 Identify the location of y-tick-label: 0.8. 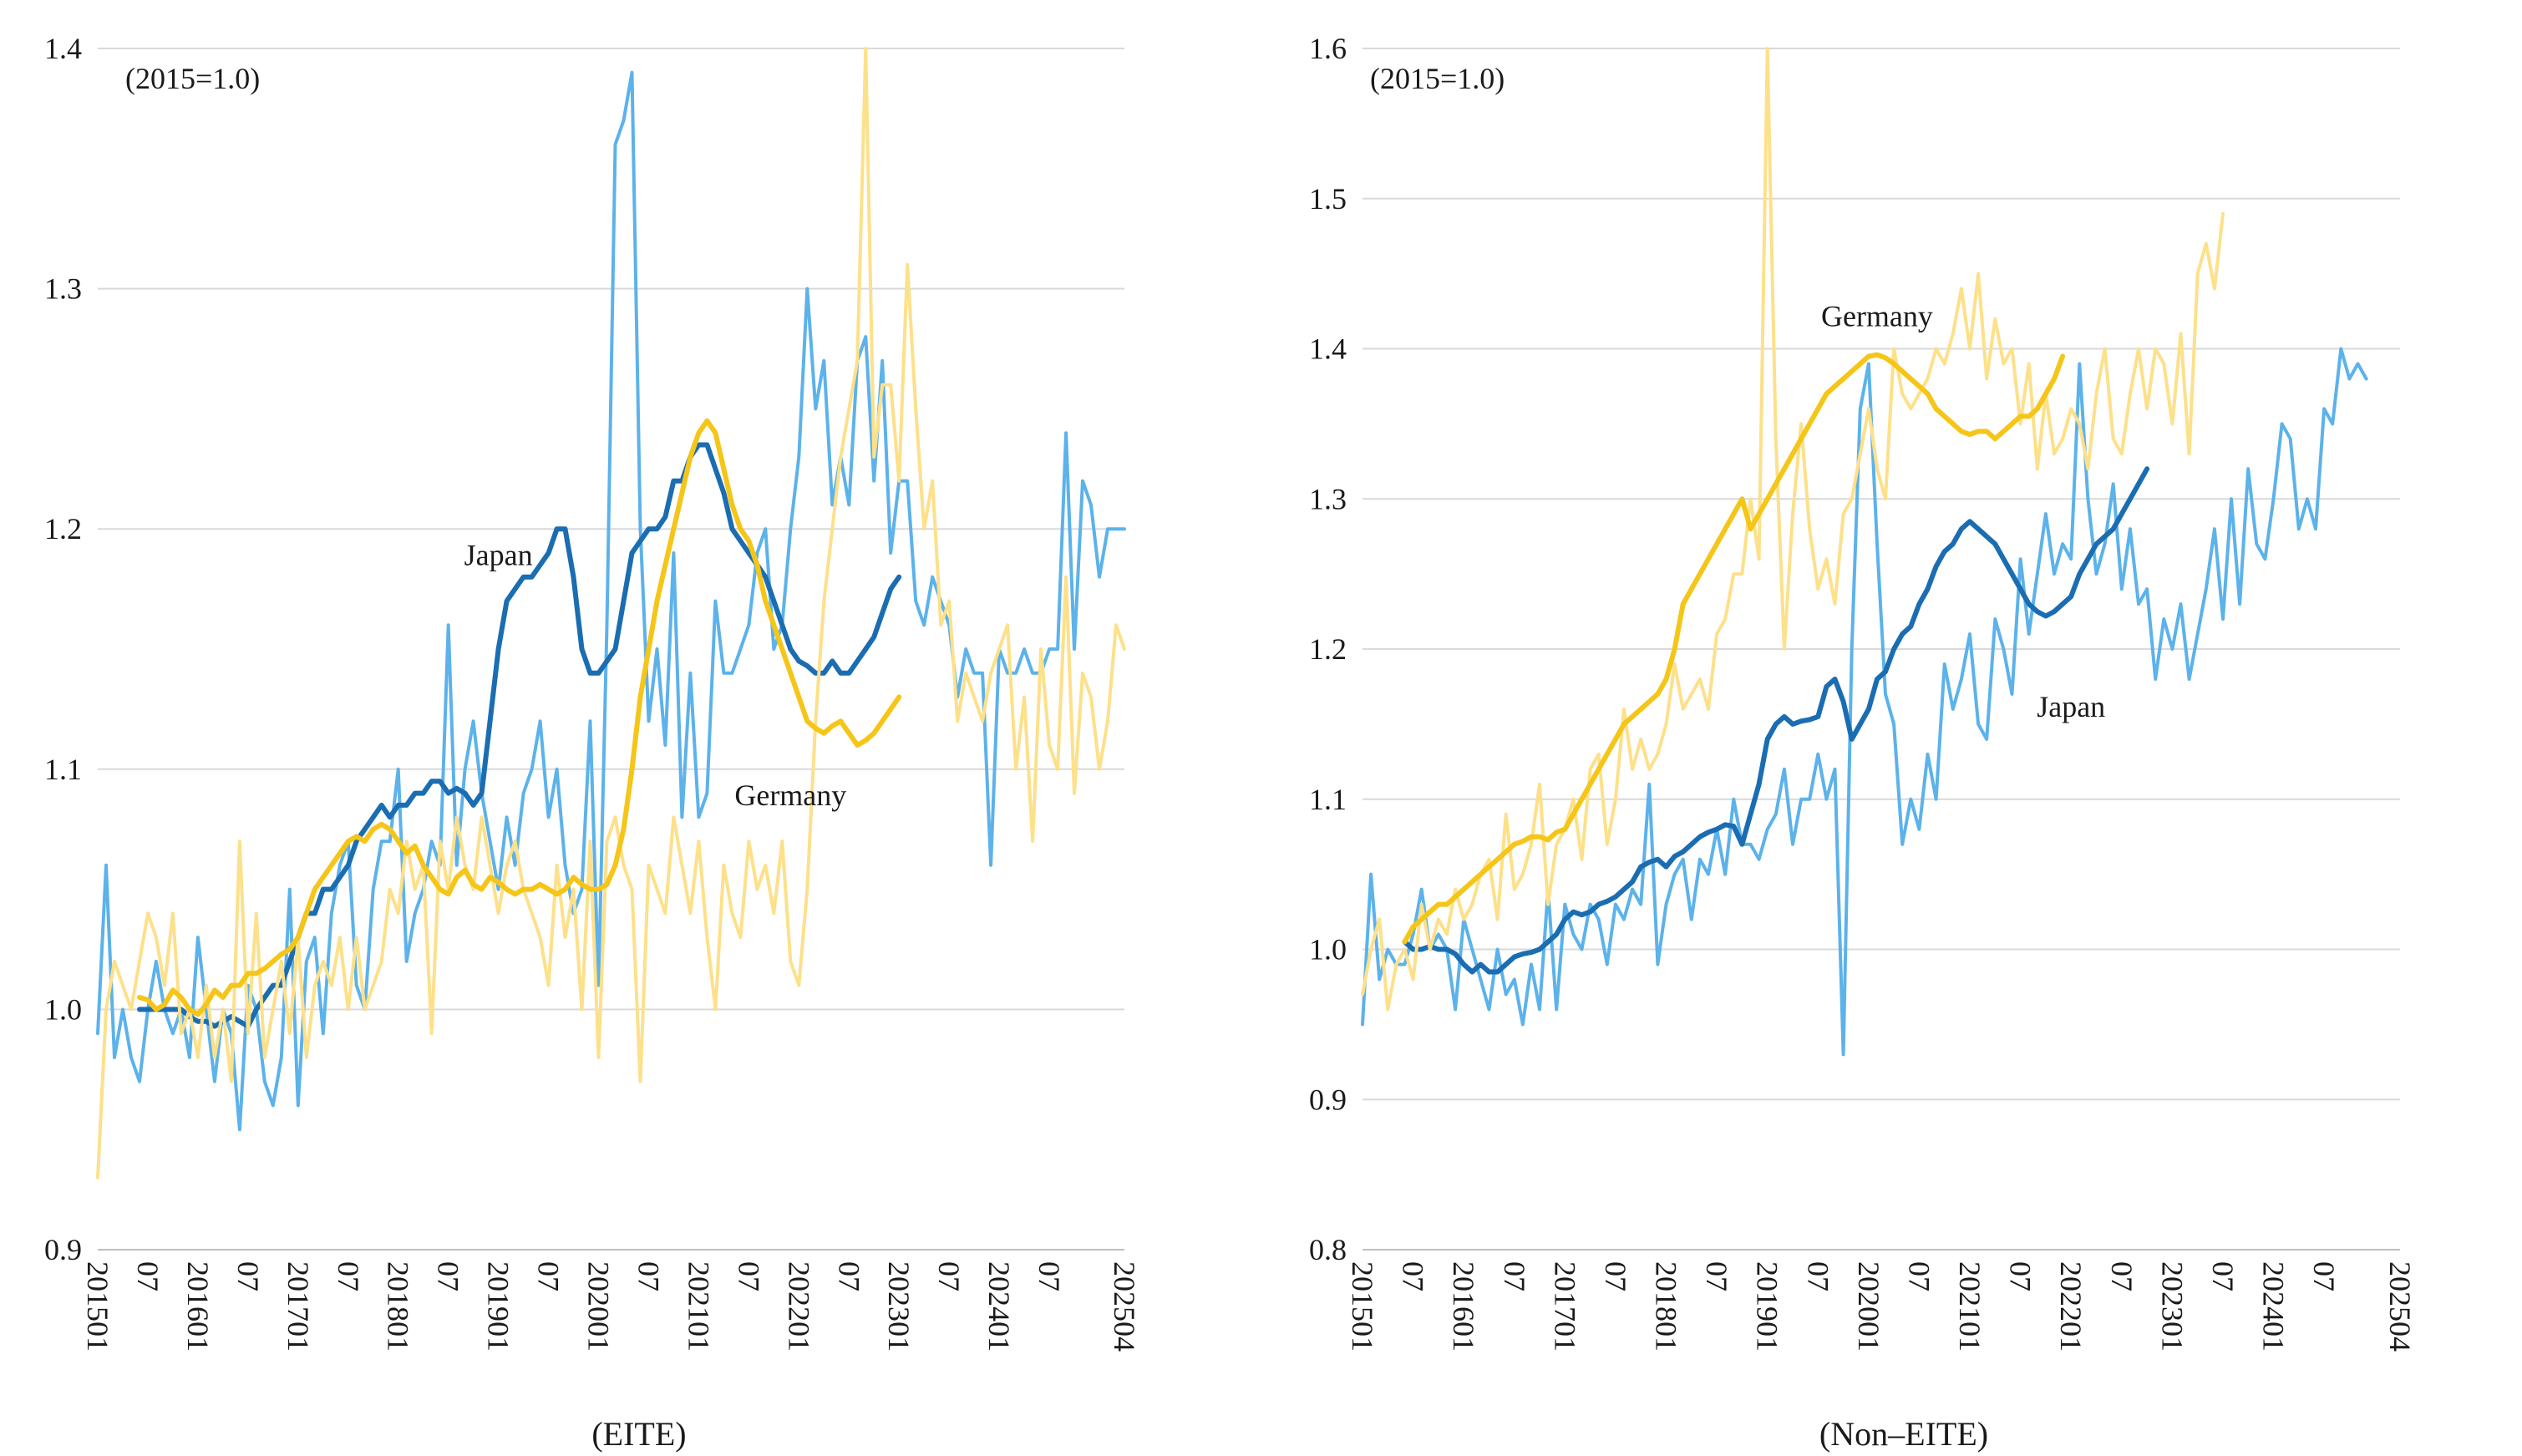
(1328, 1249).